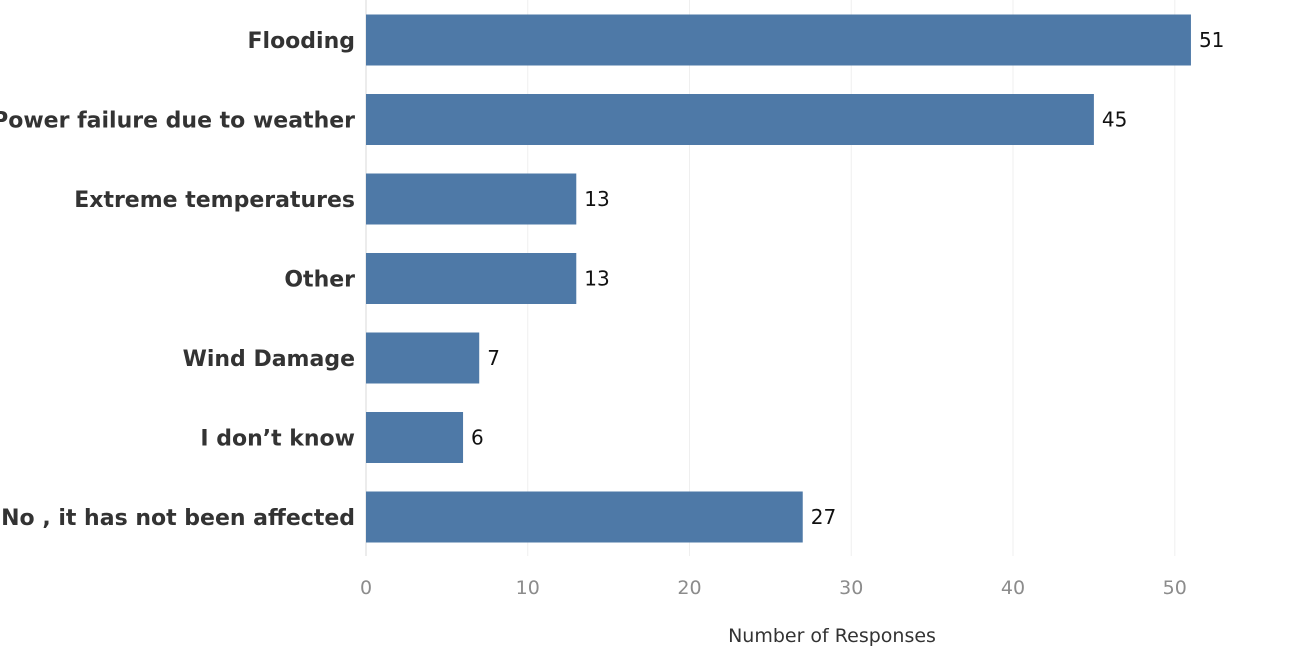 The image size is (1306, 650). What do you see at coordinates (493, 358) in the screenshot?
I see `data-label: 7` at bounding box center [493, 358].